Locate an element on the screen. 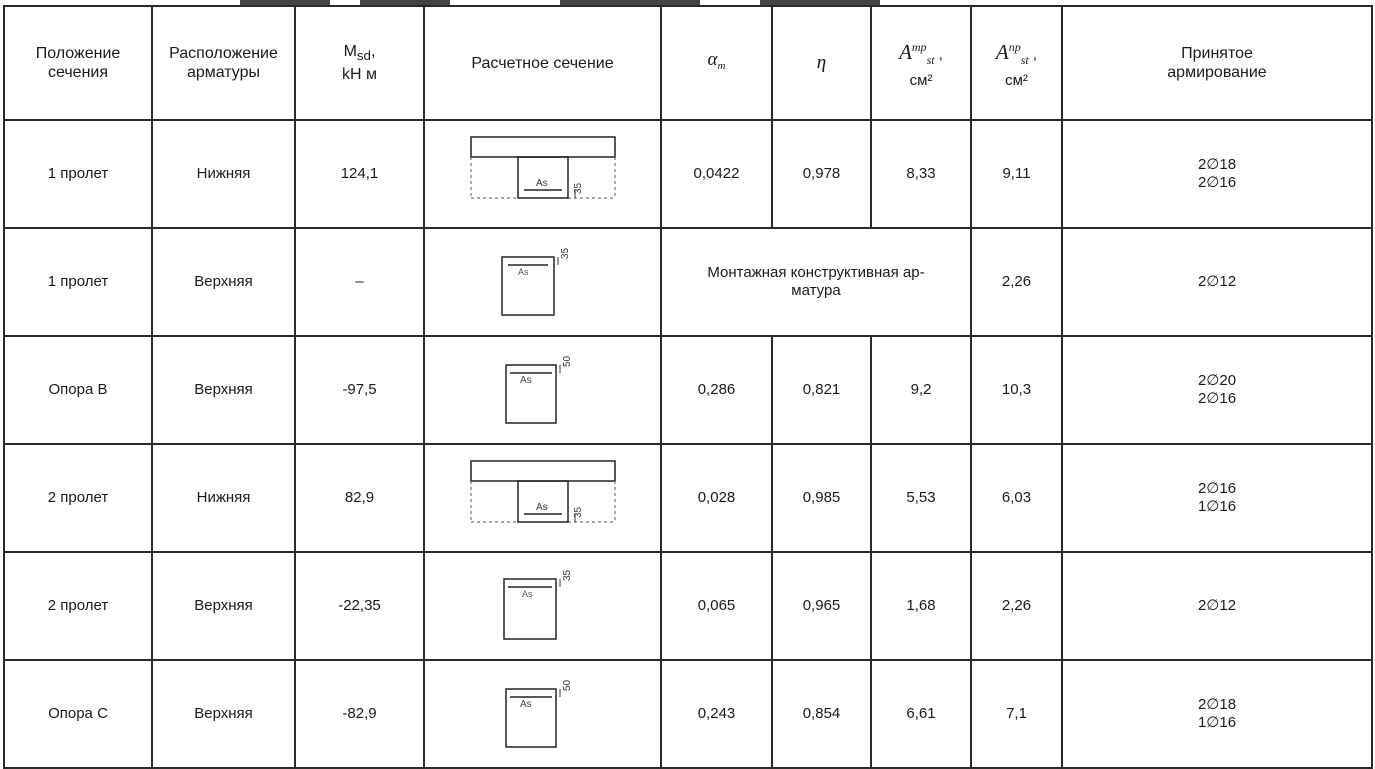 This screenshot has height=769, width=1375. cell-eta: 0,978 is located at coordinates (821, 174).